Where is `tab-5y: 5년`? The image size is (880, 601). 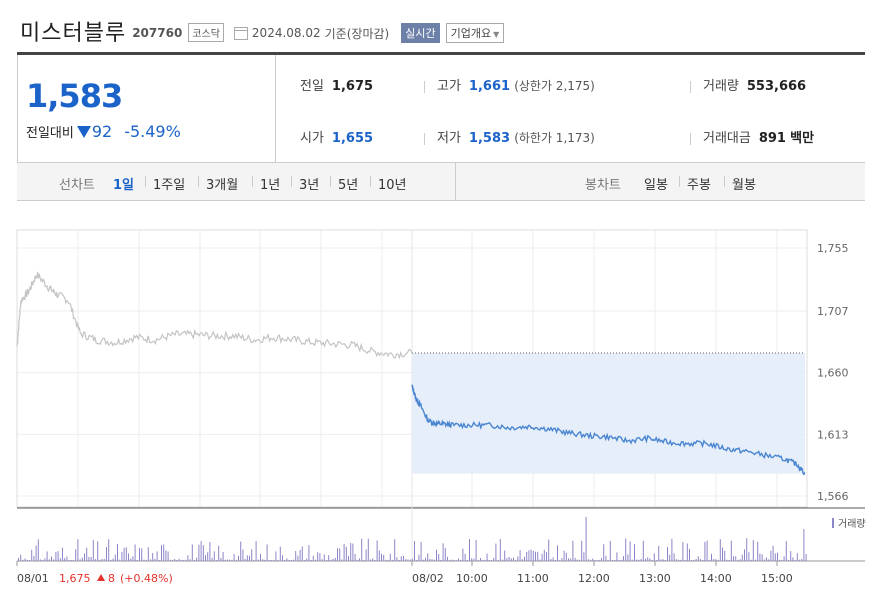 tab-5y: 5년 is located at coordinates (348, 185).